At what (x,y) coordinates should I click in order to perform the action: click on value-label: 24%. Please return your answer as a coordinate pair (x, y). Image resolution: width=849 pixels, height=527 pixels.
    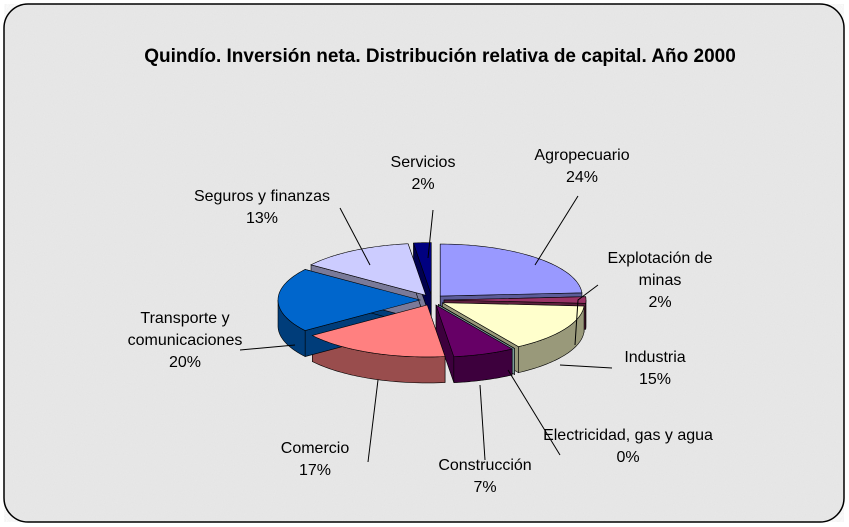
    Looking at the image, I should click on (582, 177).